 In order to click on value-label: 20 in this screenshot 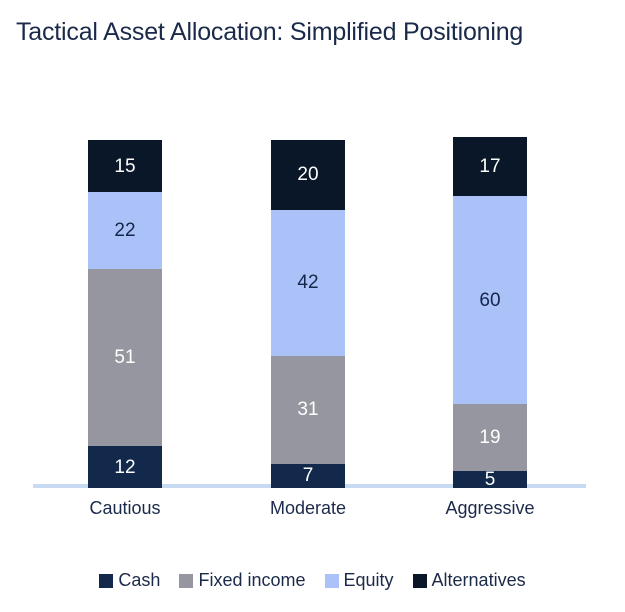, I will do `click(308, 175)`.